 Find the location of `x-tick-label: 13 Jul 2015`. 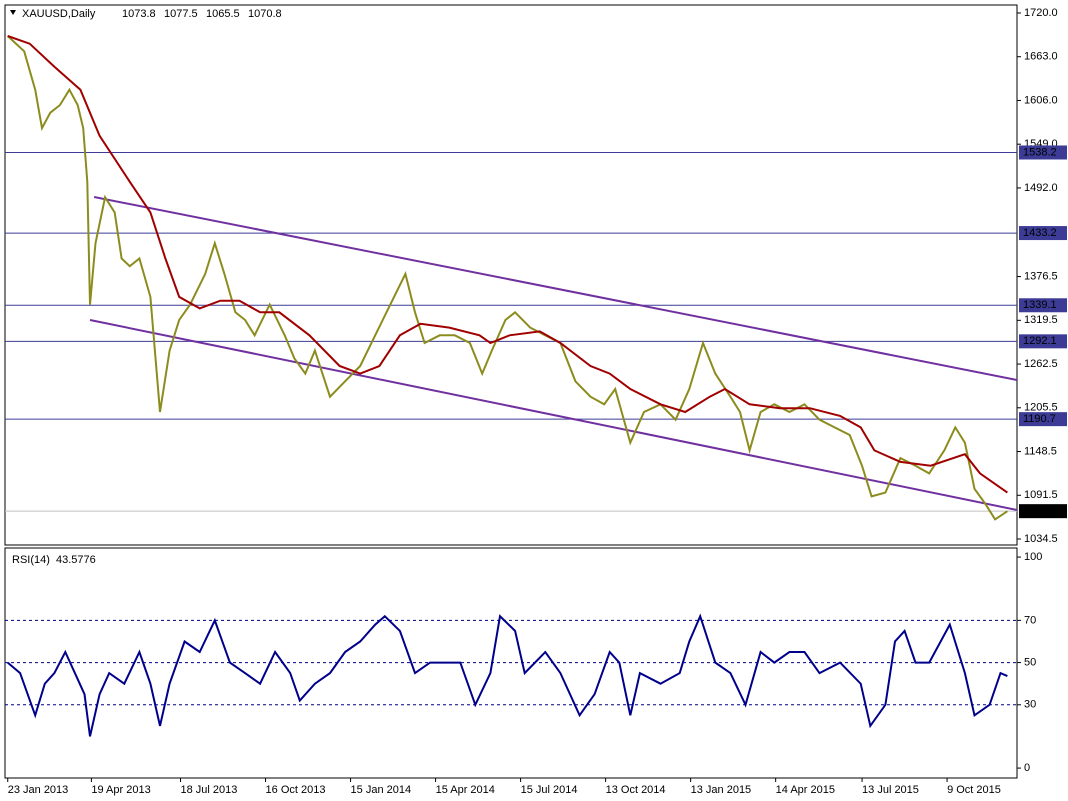

x-tick-label: 13 Jul 2015 is located at coordinates (890, 790).